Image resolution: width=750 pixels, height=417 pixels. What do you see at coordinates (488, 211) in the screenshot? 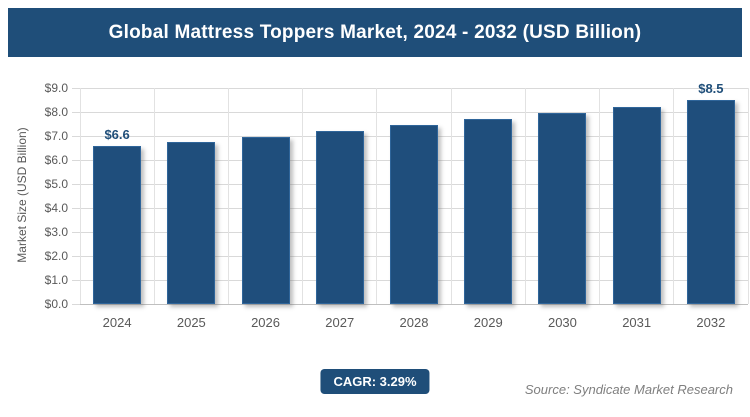
I see `bar-2029` at bounding box center [488, 211].